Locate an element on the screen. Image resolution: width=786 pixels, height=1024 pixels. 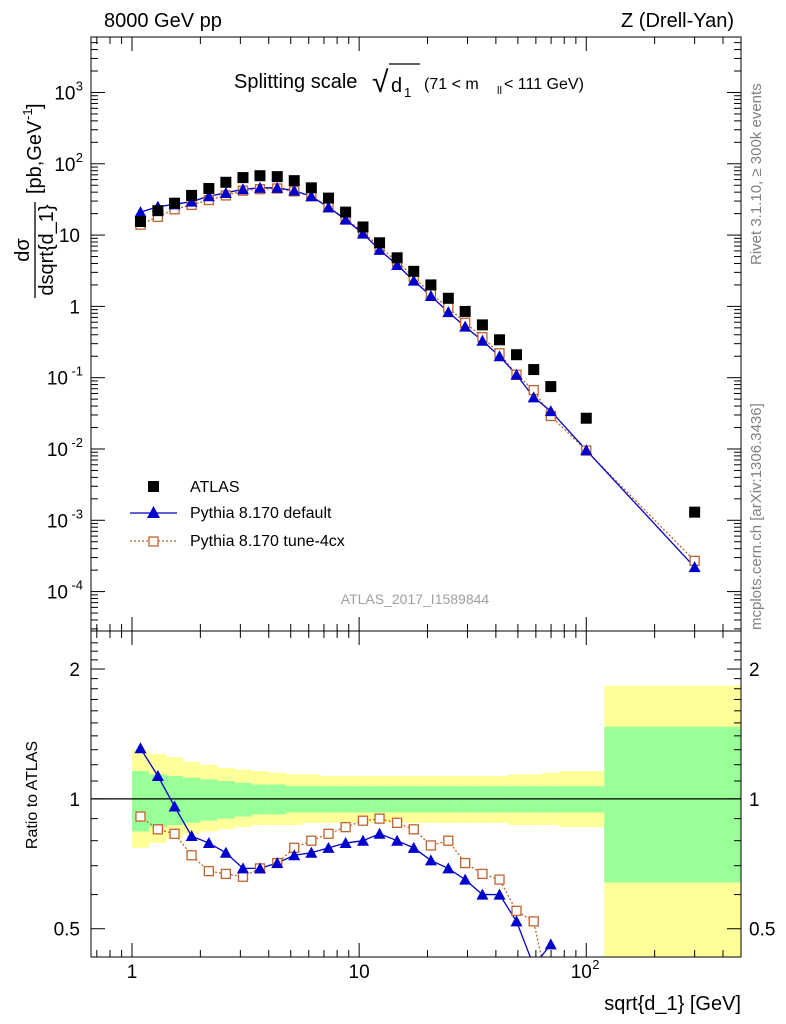
legend-default-marker is located at coordinates (153, 512).